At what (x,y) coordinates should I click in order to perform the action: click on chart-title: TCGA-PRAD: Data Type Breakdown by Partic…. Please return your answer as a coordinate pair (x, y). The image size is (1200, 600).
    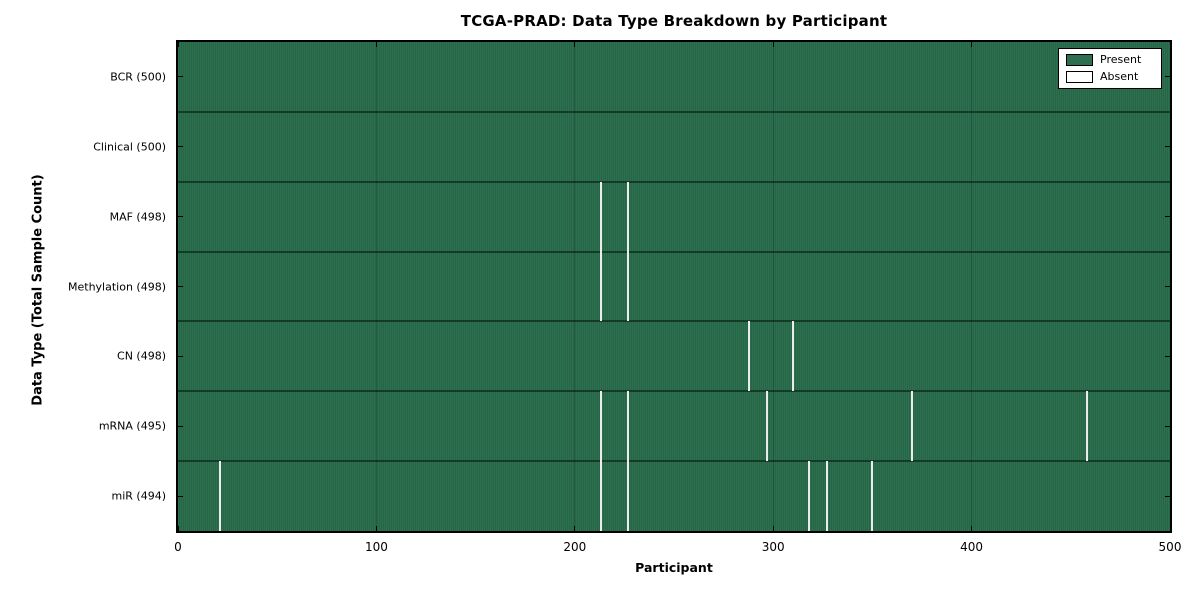
    Looking at the image, I should click on (674, 21).